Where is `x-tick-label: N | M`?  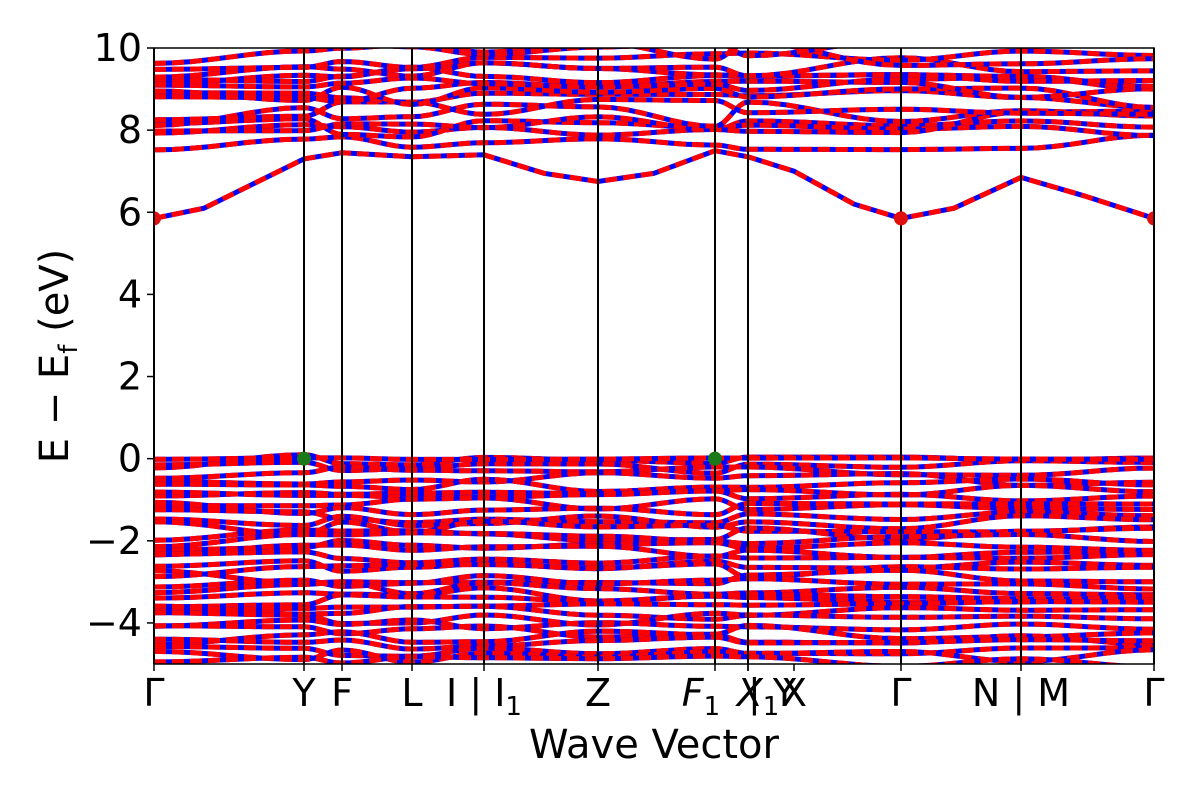
x-tick-label: N | M is located at coordinates (1021, 693).